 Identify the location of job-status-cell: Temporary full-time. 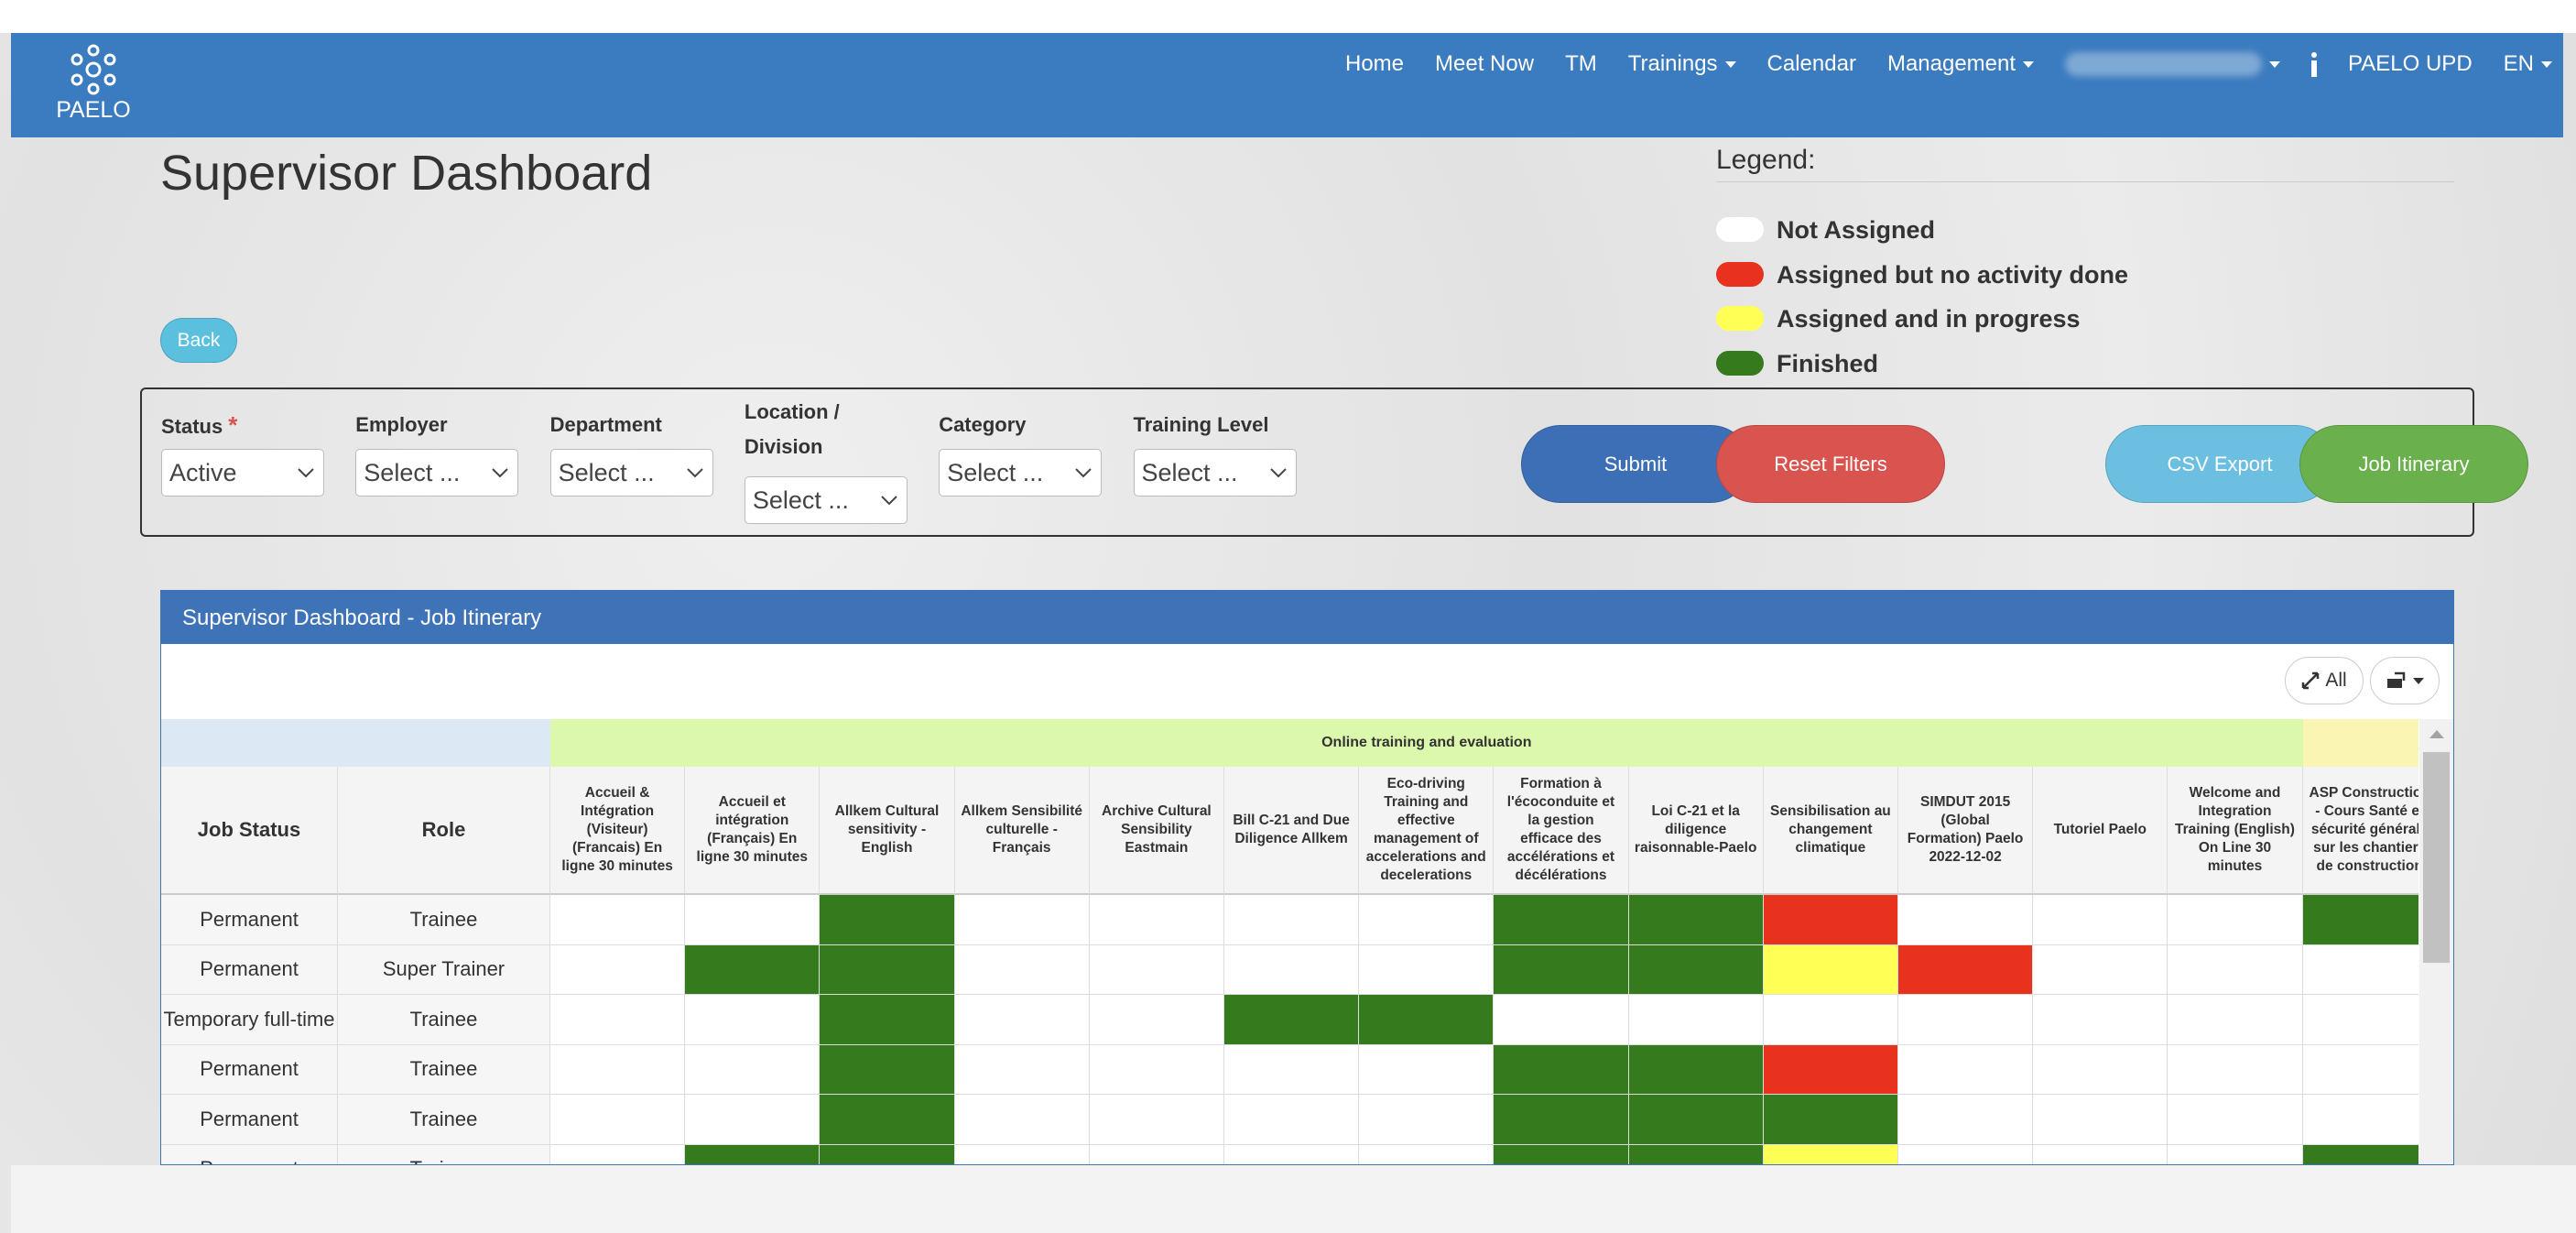
(249, 1020).